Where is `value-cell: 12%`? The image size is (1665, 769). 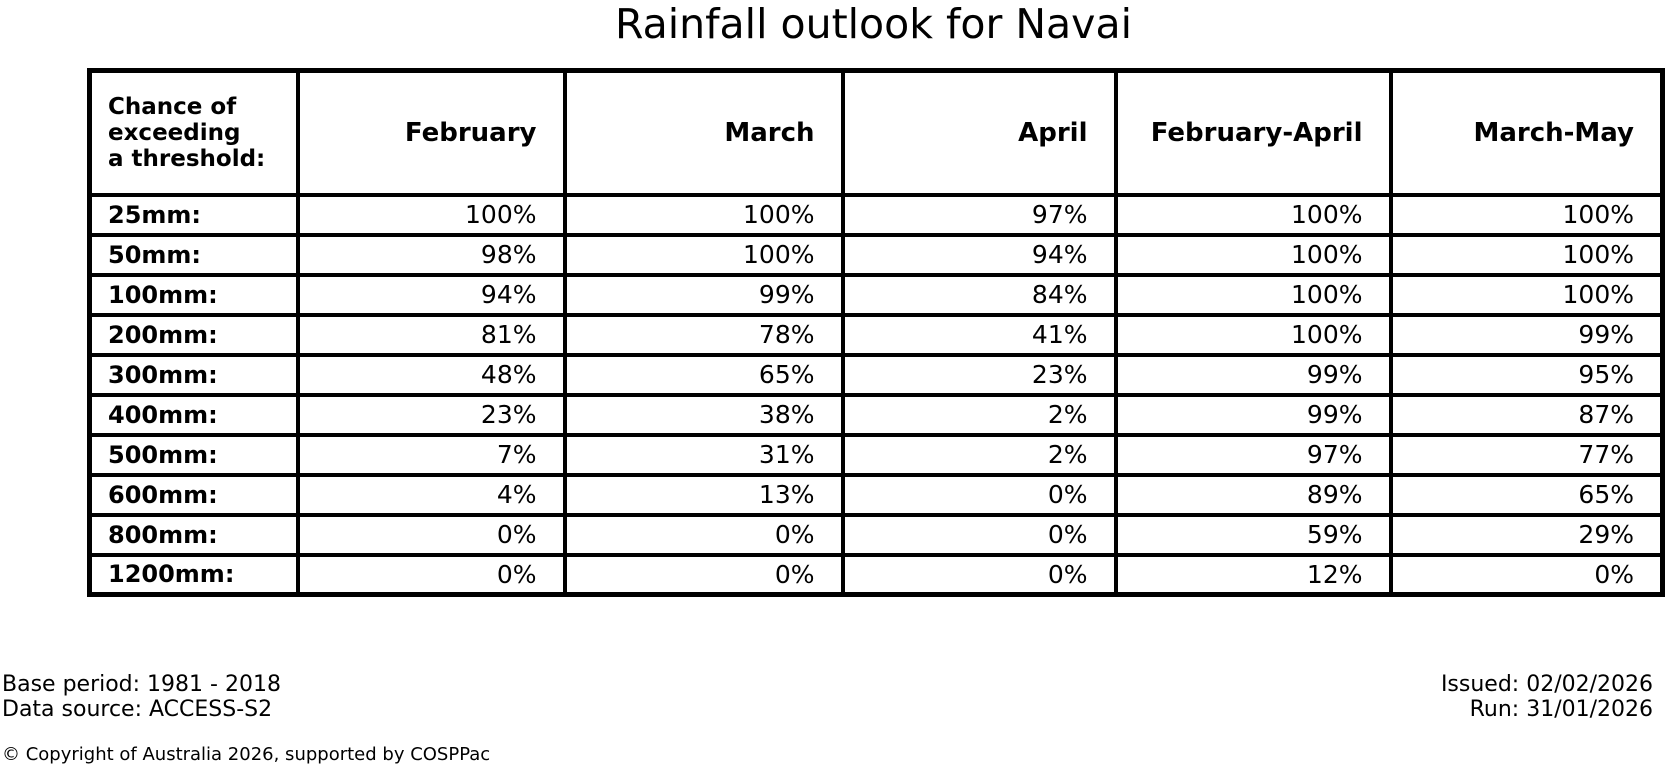
value-cell: 12% is located at coordinates (1253, 574).